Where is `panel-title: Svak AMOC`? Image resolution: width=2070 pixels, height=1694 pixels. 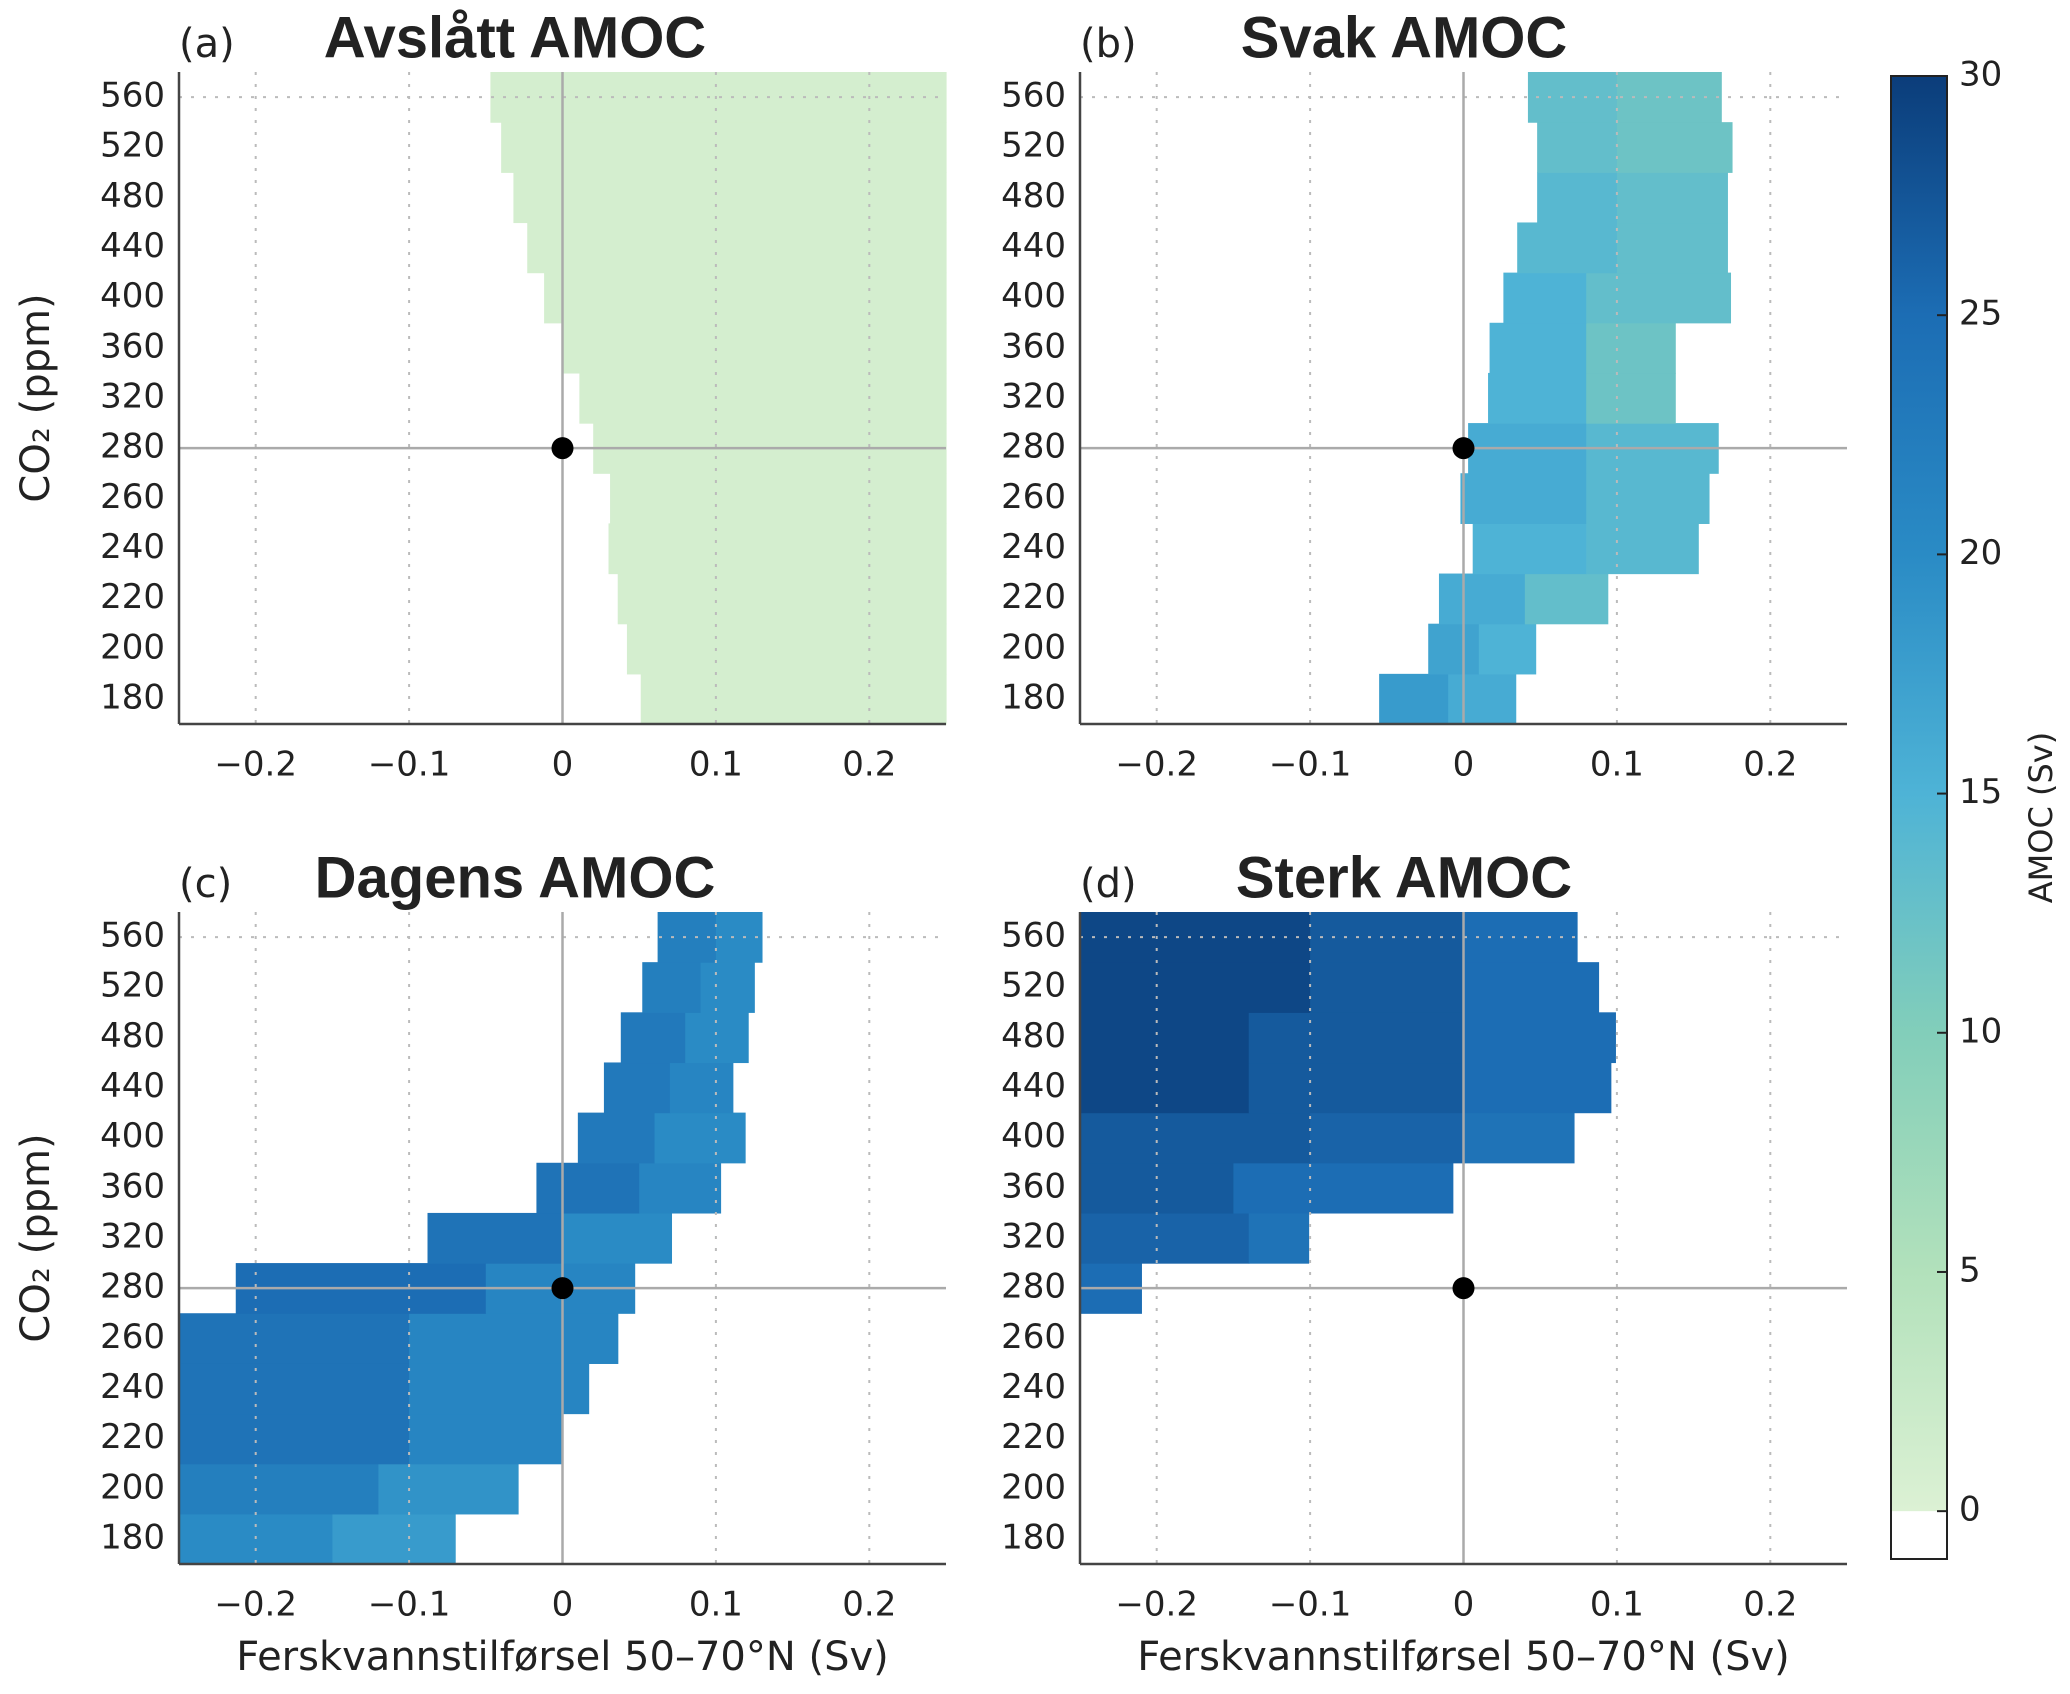
panel-title: Svak AMOC is located at coordinates (1404, 37).